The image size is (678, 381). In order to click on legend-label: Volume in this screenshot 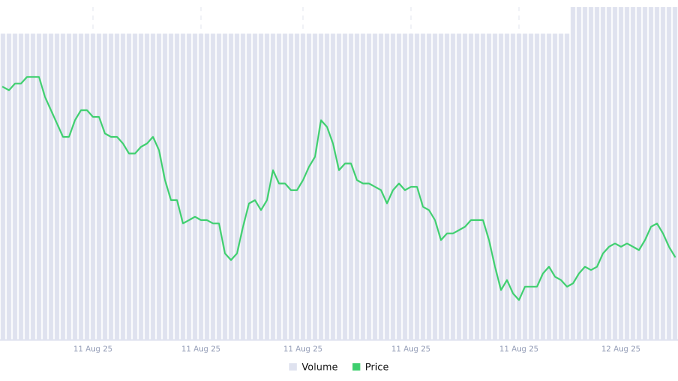, I will do `click(320, 366)`.